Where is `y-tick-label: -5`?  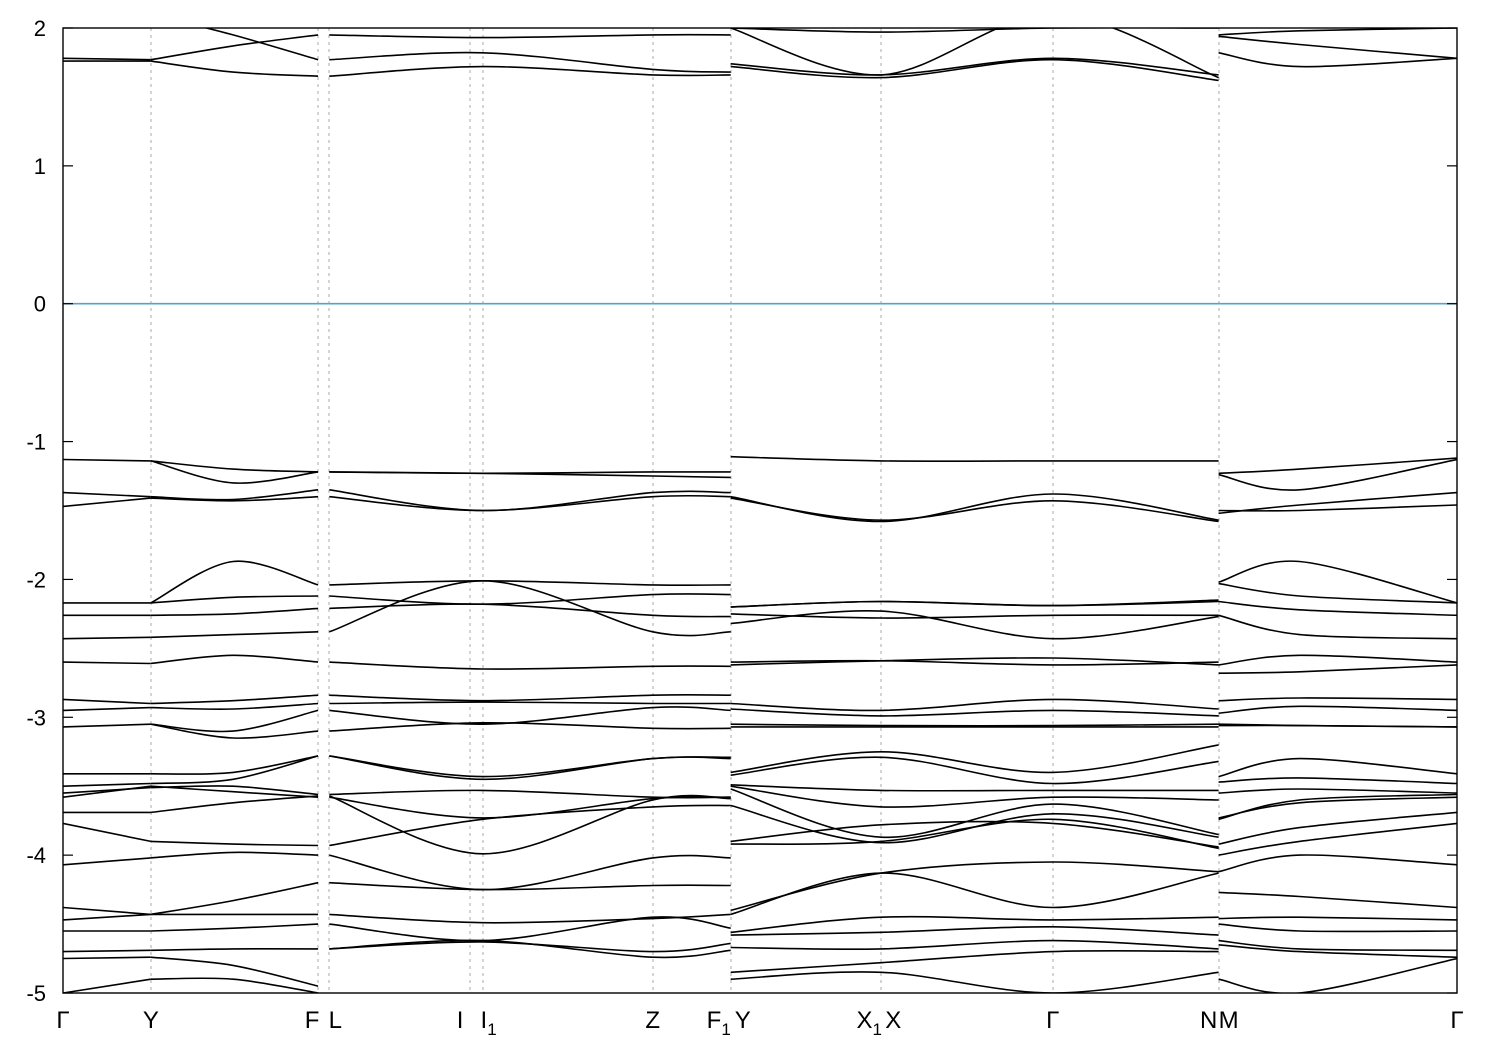
y-tick-label: -5 is located at coordinates (36, 993).